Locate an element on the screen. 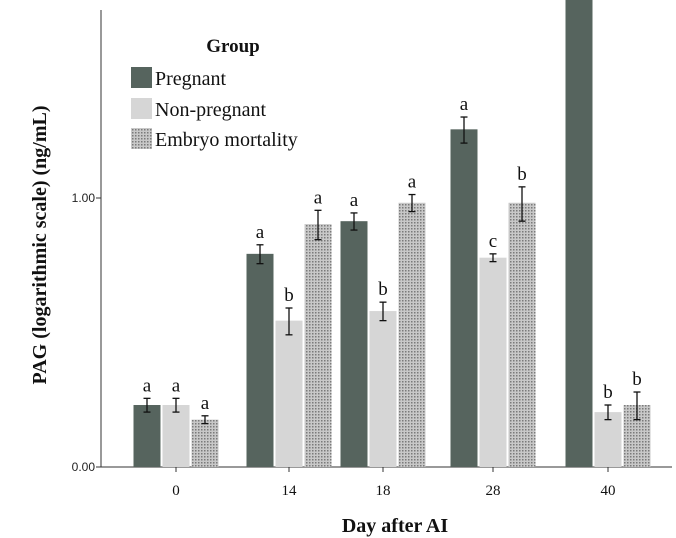 The width and height of the screenshot is (676, 538). y-tick-label: 0.00 is located at coordinates (84, 467).